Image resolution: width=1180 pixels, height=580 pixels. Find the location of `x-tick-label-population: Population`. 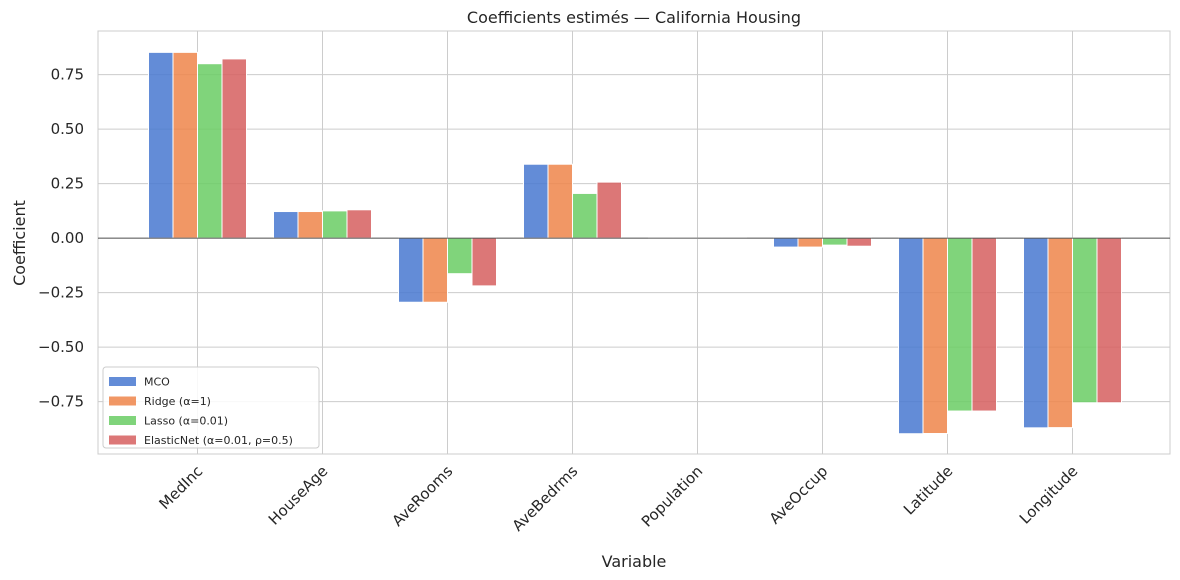

x-tick-label-population: Population is located at coordinates (672, 496).